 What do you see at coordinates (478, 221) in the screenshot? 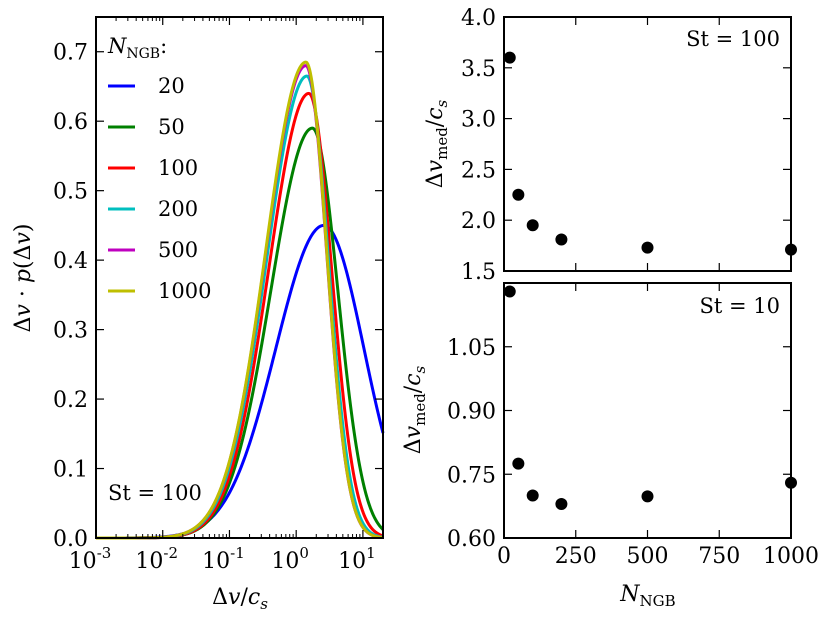
I see `y-tick-label: 2.0` at bounding box center [478, 221].